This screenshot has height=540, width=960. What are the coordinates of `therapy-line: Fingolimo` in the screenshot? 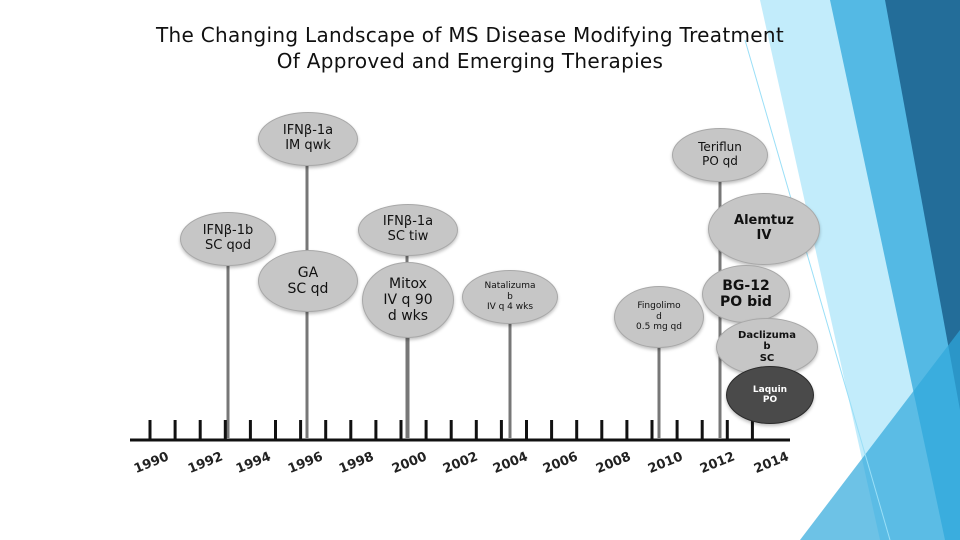 It's located at (659, 306).